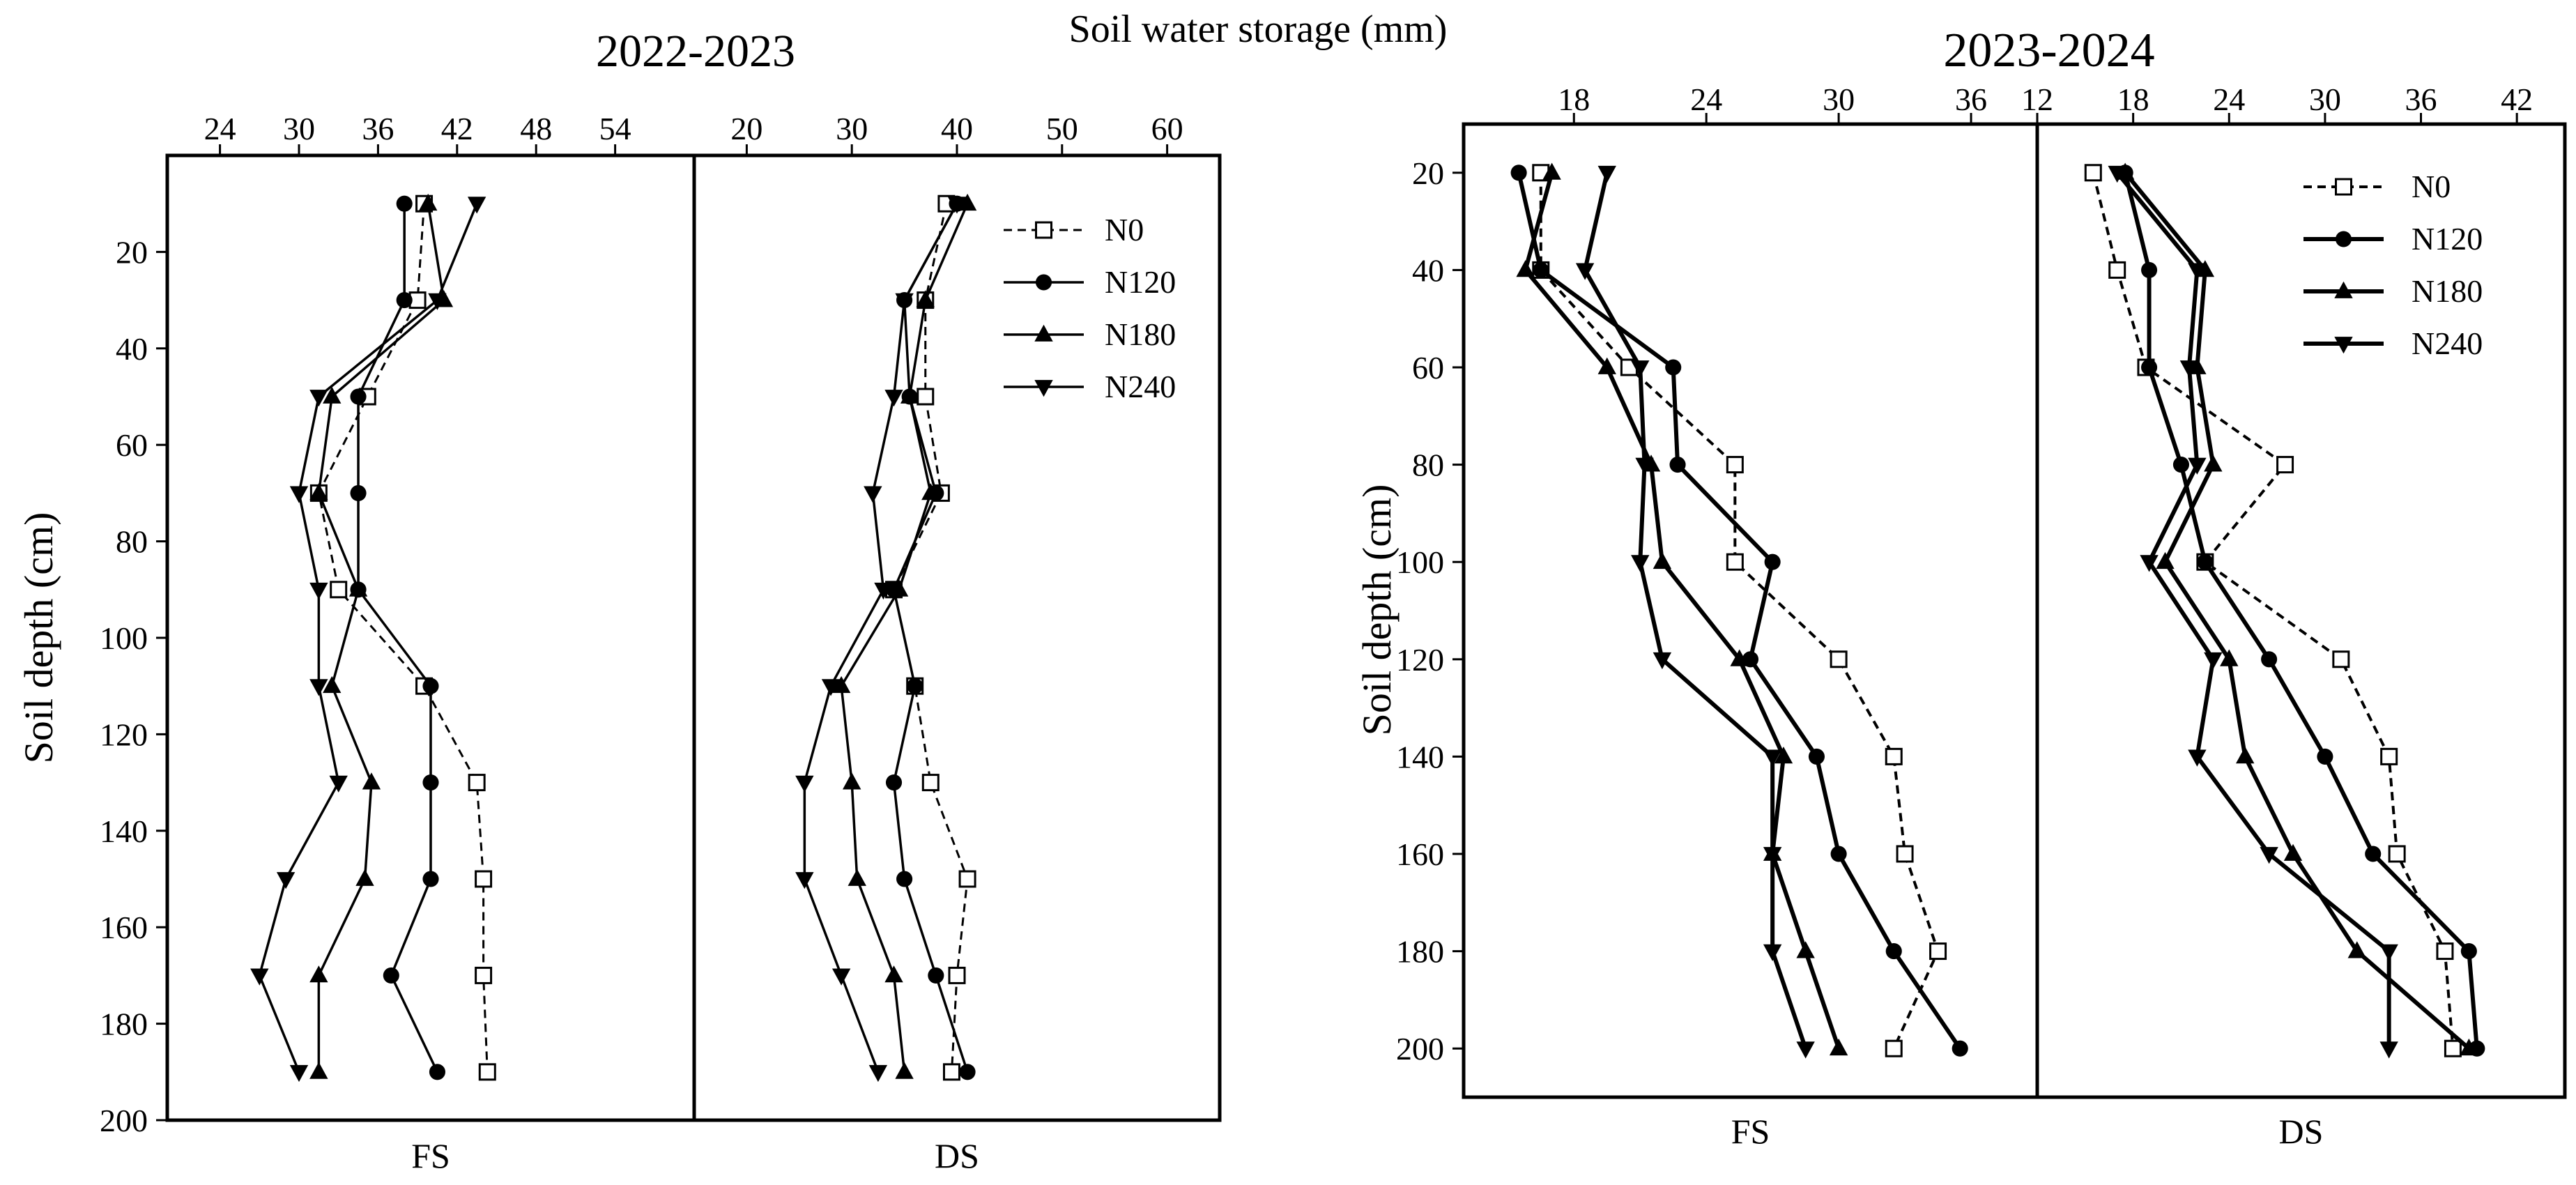 Image resolution: width=2576 pixels, height=1185 pixels. Describe the element at coordinates (1167, 128) in the screenshot. I see `x-tick-label: 60` at that location.